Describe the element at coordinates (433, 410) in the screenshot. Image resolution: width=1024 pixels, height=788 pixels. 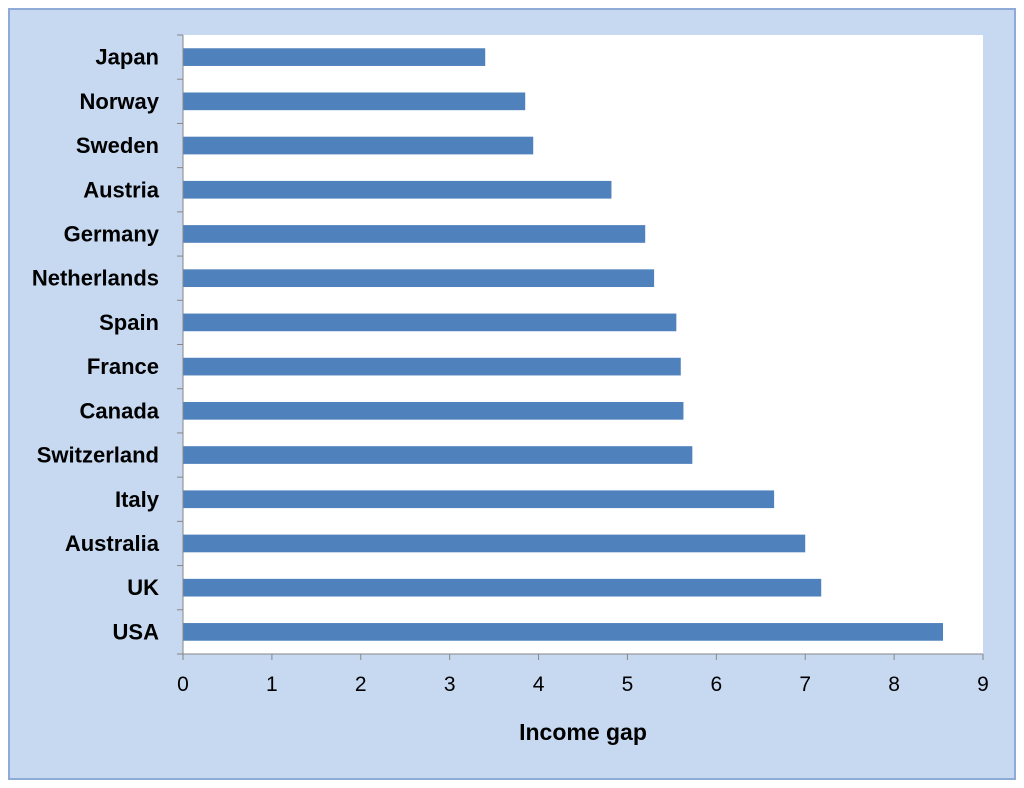
I see `bar-canada` at that location.